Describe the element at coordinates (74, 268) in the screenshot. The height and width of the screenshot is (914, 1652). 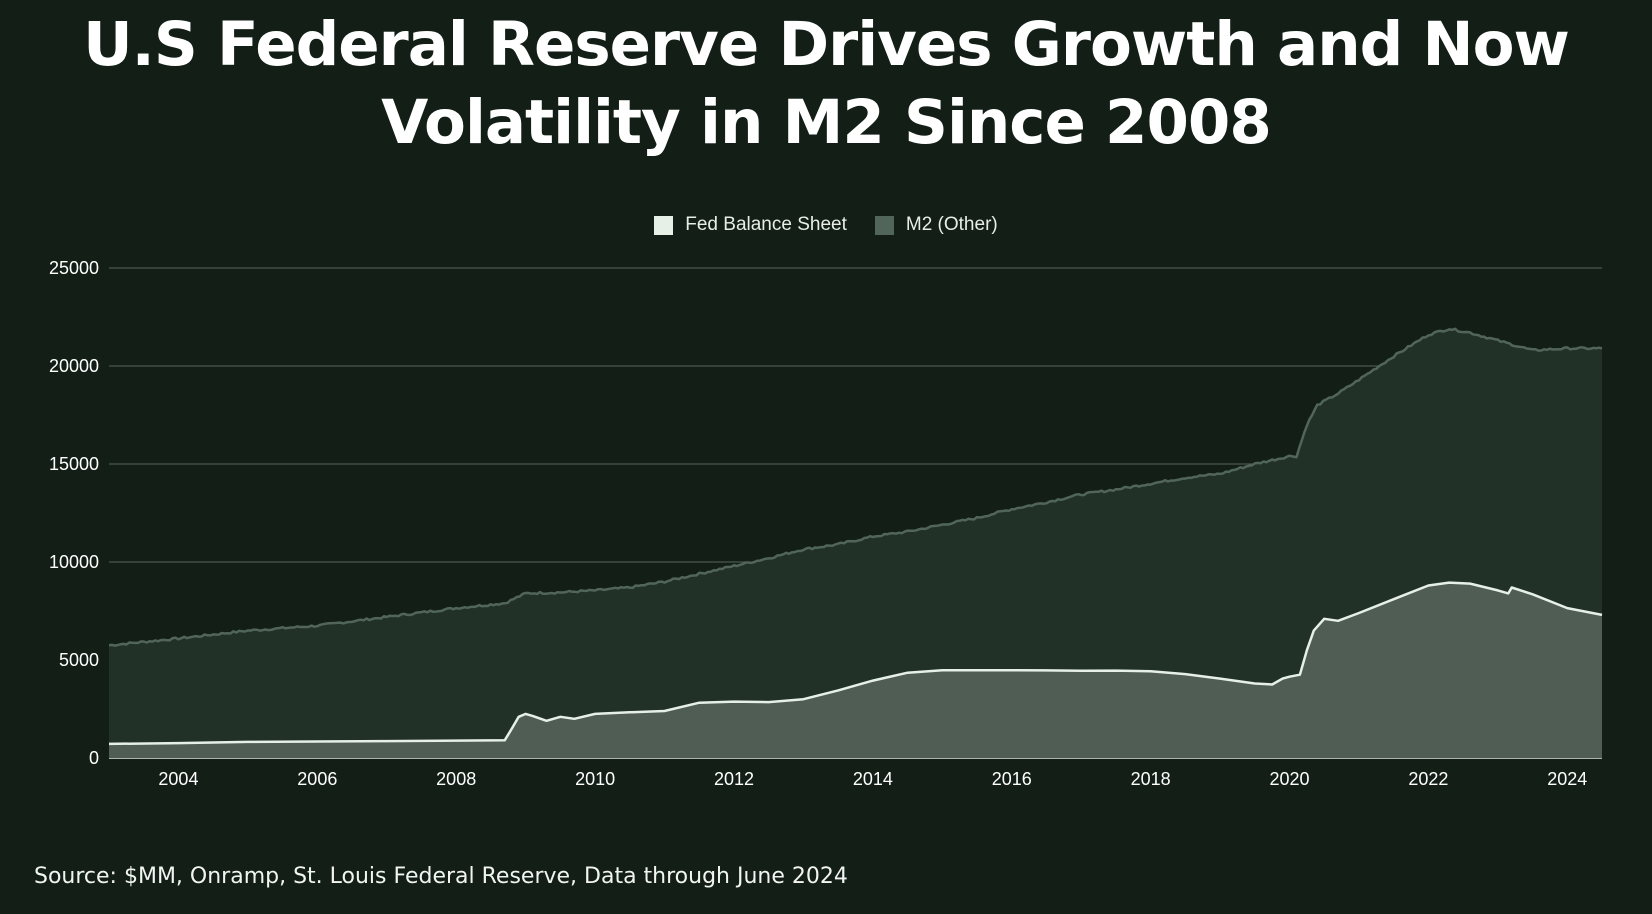
I see `y-tick-label: 25000` at that location.